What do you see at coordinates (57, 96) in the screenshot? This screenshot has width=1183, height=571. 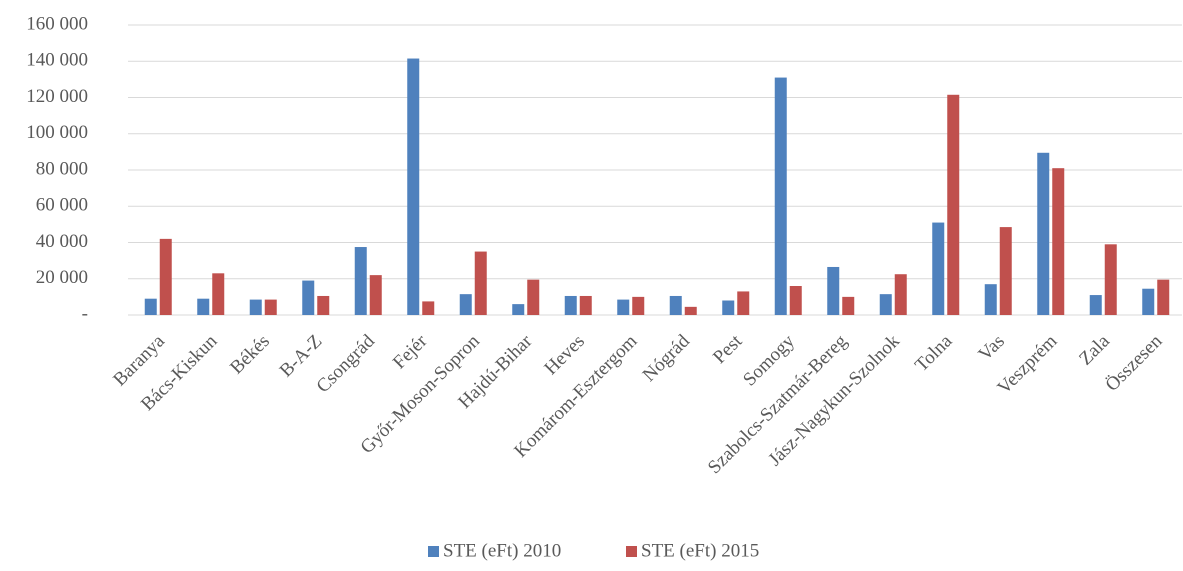 I see `y-tick-label: 120 000` at bounding box center [57, 96].